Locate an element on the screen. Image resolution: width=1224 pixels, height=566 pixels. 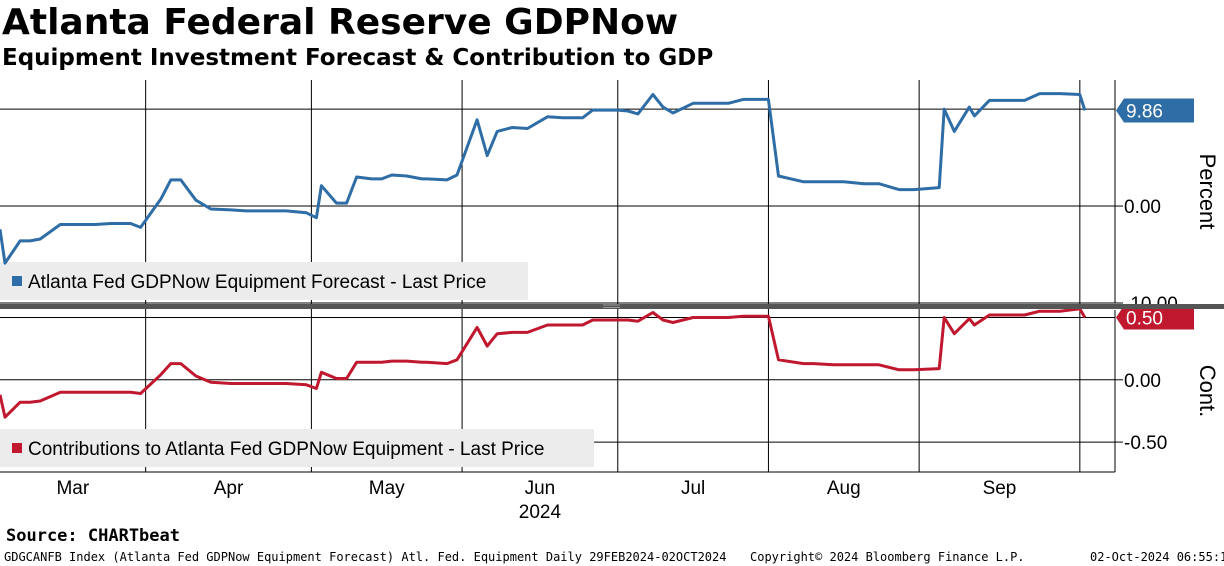
x-tick-label: May is located at coordinates (387, 488).